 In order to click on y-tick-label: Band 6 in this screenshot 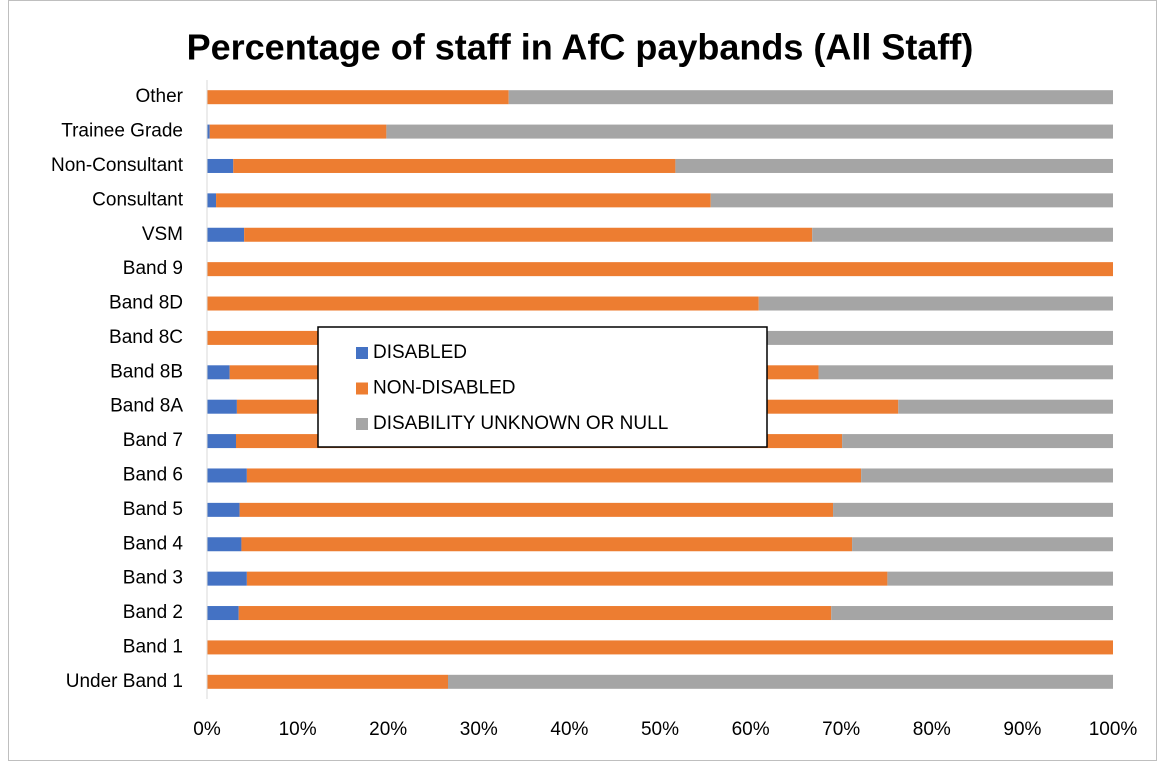, I will do `click(153, 474)`.